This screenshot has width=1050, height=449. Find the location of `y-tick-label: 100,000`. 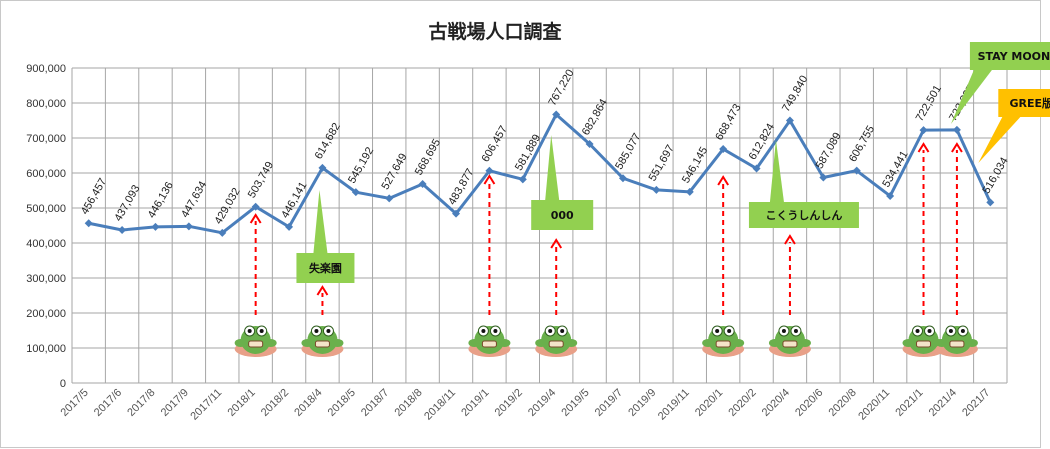

y-tick-label: 100,000 is located at coordinates (46, 349).